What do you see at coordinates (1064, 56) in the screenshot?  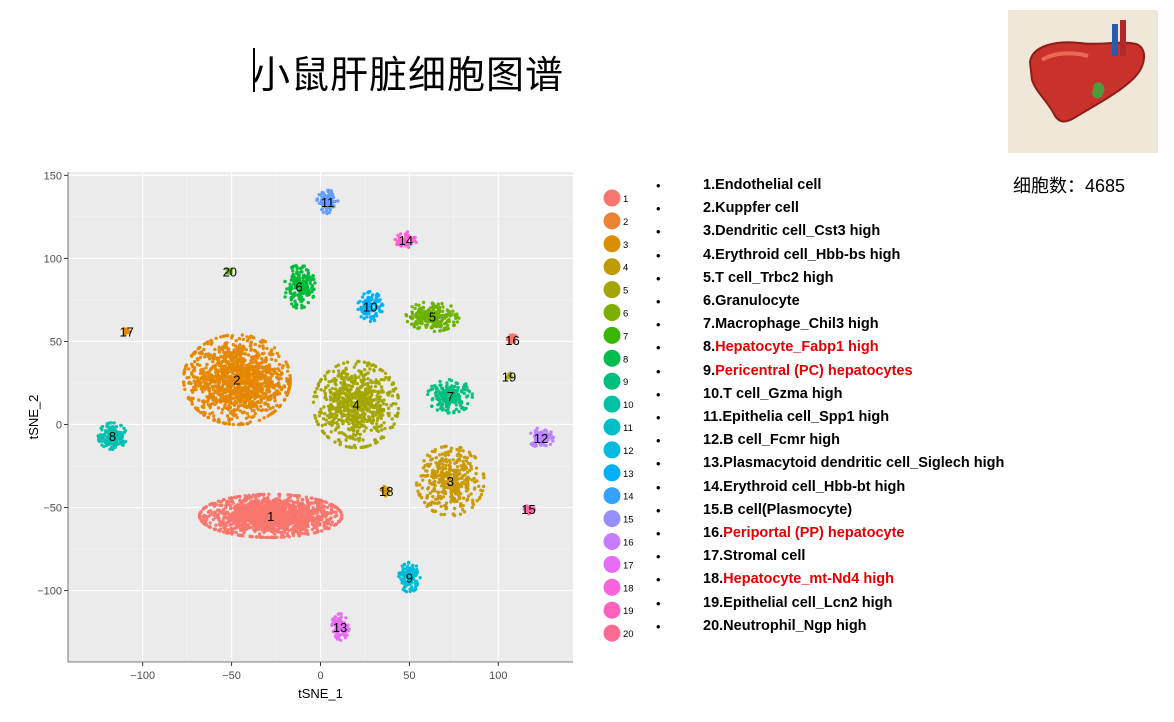 I see `liver-highlight` at bounding box center [1064, 56].